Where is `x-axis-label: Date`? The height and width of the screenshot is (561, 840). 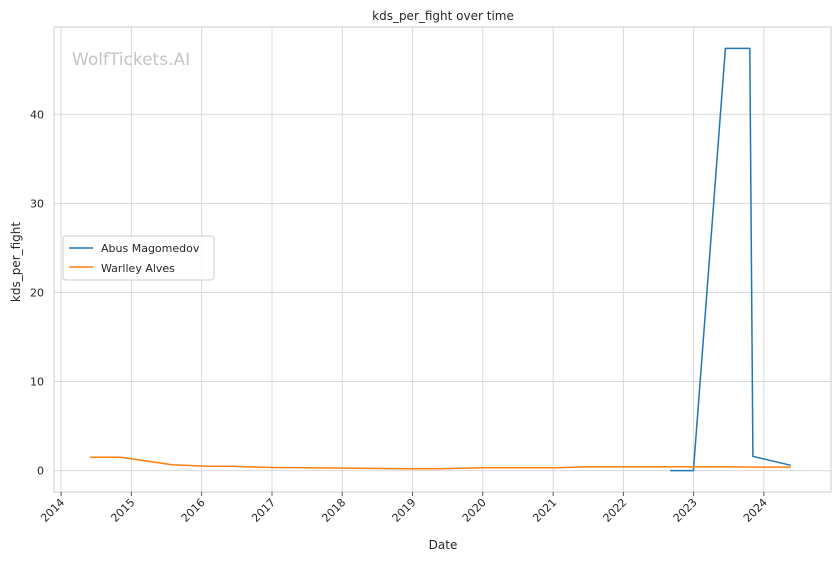 x-axis-label: Date is located at coordinates (443, 545).